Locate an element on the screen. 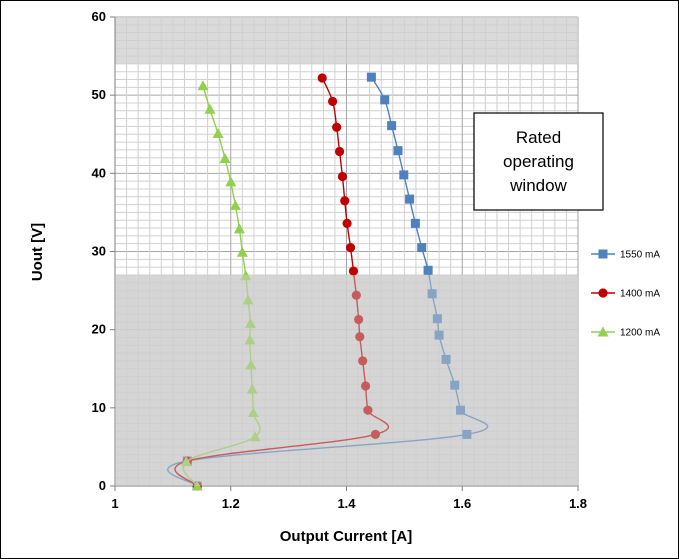 The height and width of the screenshot is (559, 679). y-tick-label: 0 is located at coordinates (102, 485).